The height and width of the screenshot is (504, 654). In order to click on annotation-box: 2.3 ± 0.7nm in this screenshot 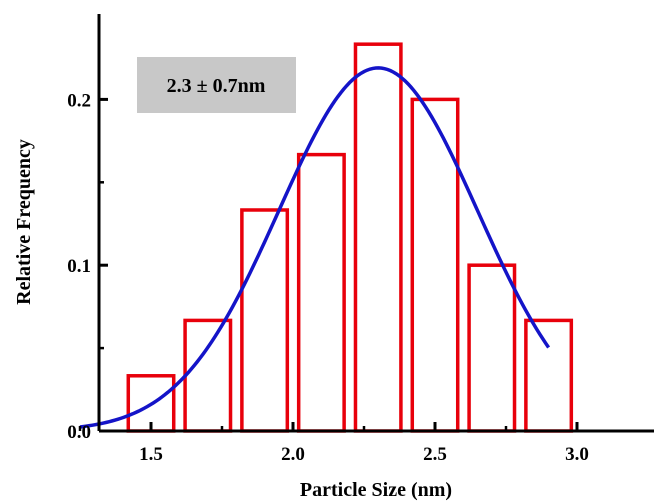, I will do `click(216, 85)`.